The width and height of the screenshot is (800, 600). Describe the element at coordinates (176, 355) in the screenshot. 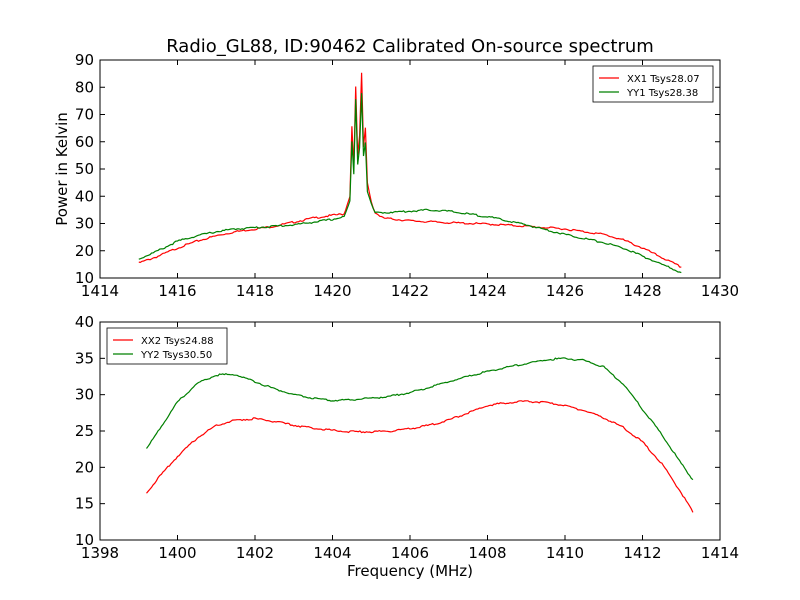

I see `legend-entry: YY2 Tsys30.50` at that location.